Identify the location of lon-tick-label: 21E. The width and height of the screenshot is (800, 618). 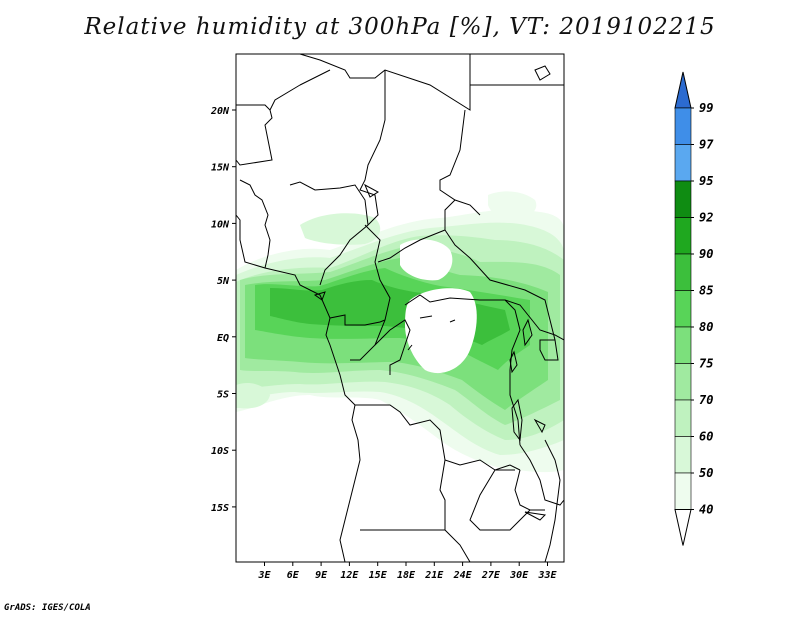
(434, 575).